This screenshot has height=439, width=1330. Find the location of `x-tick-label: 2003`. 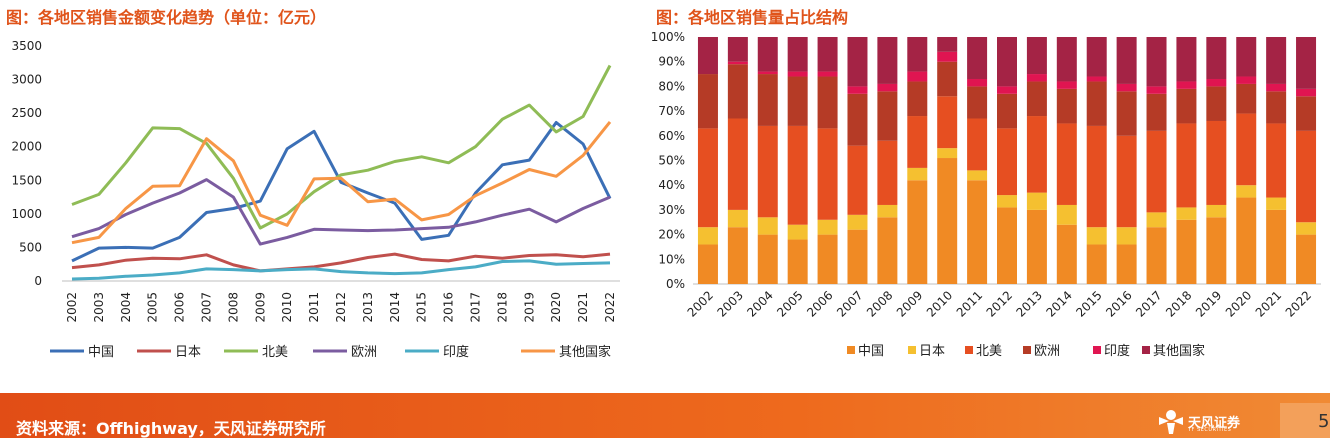

x-tick-label: 2003 is located at coordinates (99, 307).